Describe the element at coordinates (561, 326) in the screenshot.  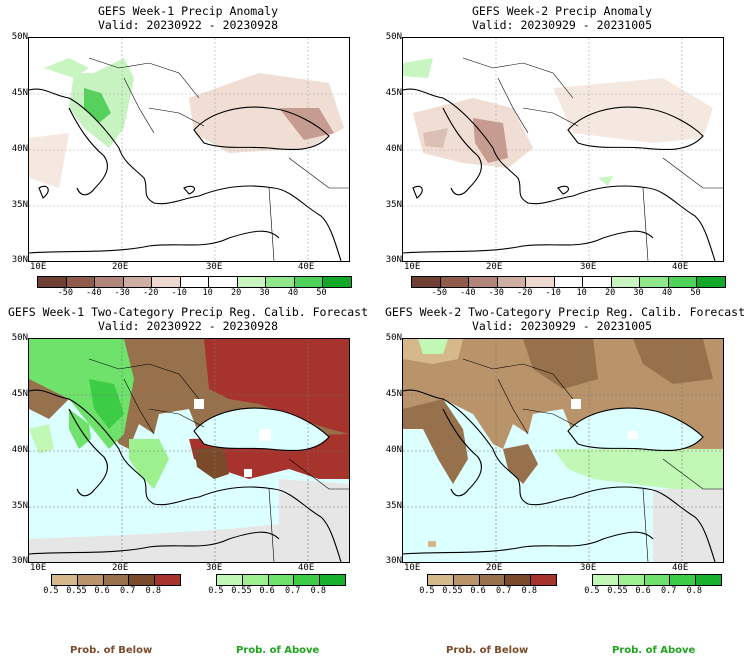
I see `panel4-valid: Valid: 20230929 - 20231005` at that location.